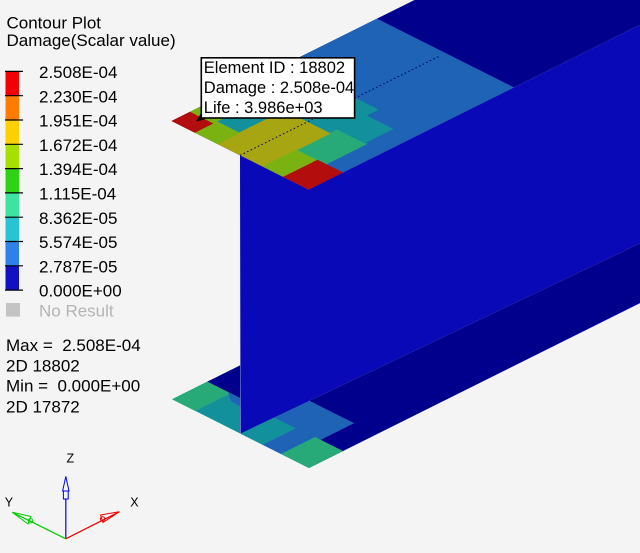 This screenshot has width=640, height=553. Describe the element at coordinates (78, 242) in the screenshot. I see `svg-text: 5.574E-05` at that location.